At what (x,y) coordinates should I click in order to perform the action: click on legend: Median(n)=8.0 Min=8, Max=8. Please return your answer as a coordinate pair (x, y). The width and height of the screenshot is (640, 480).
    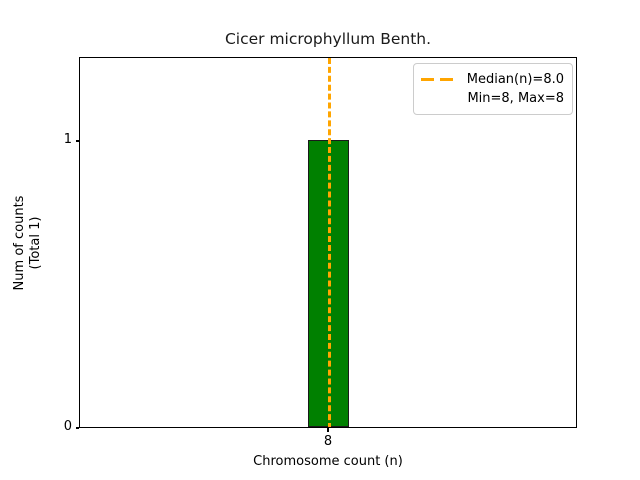
    Looking at the image, I should click on (493, 89).